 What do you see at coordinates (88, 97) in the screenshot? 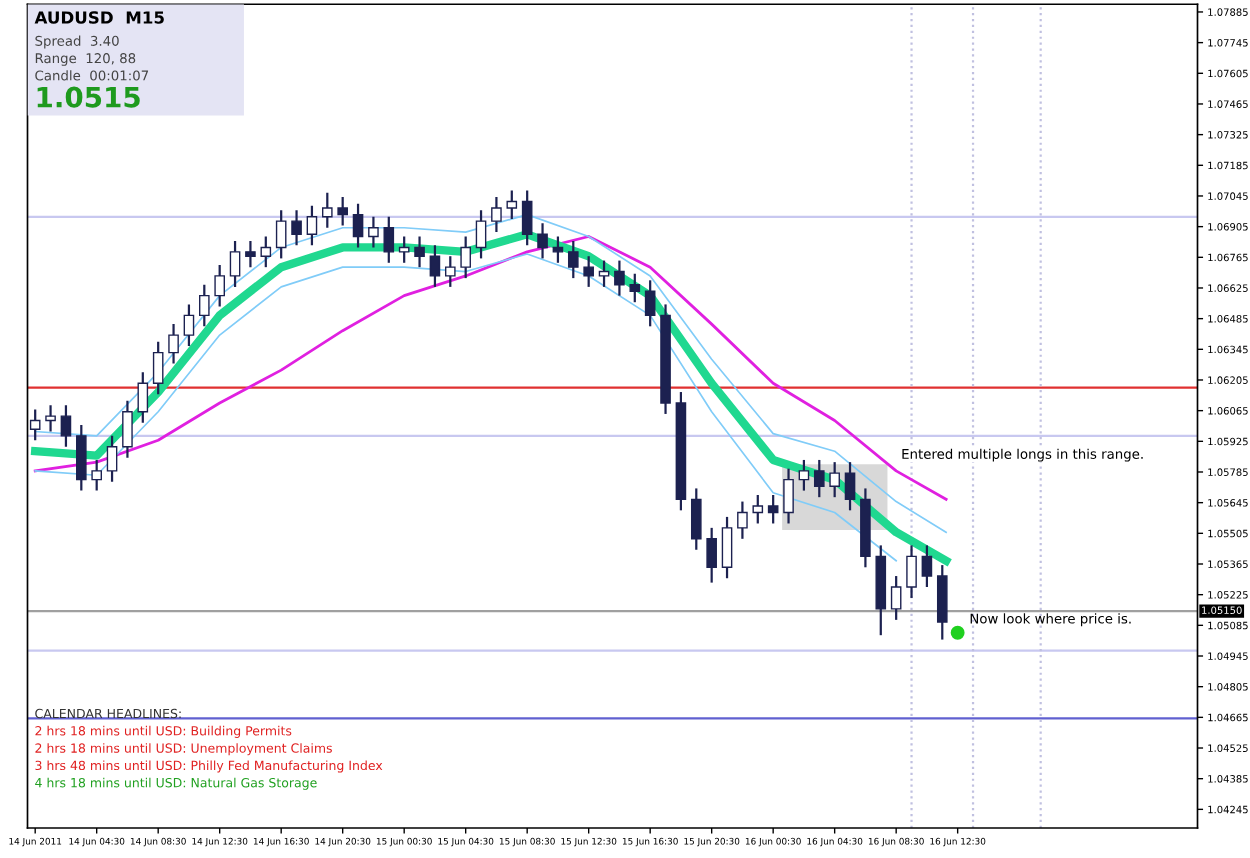
I see `annotation: 1.0515` at bounding box center [88, 97].